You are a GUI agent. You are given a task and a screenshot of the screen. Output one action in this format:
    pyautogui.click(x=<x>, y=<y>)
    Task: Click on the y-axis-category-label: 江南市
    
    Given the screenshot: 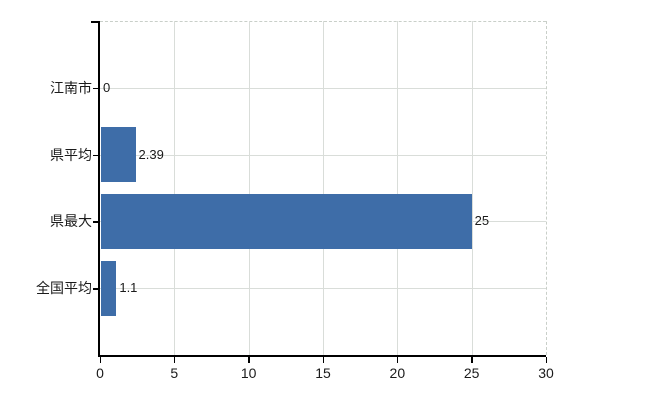 What is the action you would take?
    pyautogui.click(x=71, y=87)
    